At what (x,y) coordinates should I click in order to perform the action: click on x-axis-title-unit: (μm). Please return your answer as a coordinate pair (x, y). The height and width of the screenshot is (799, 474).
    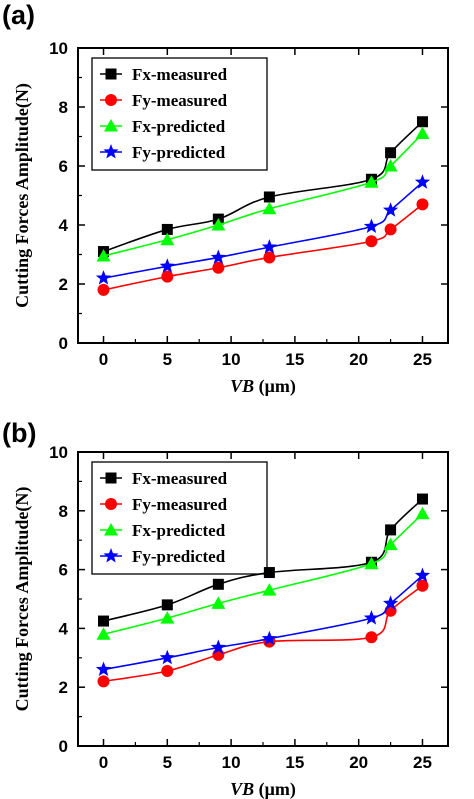
    Looking at the image, I should click on (275, 789).